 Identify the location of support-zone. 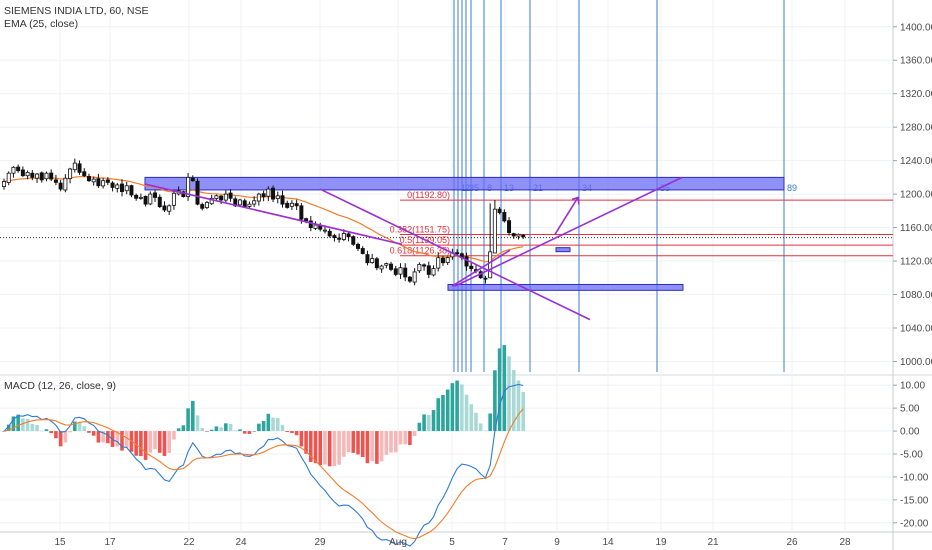
(565, 287).